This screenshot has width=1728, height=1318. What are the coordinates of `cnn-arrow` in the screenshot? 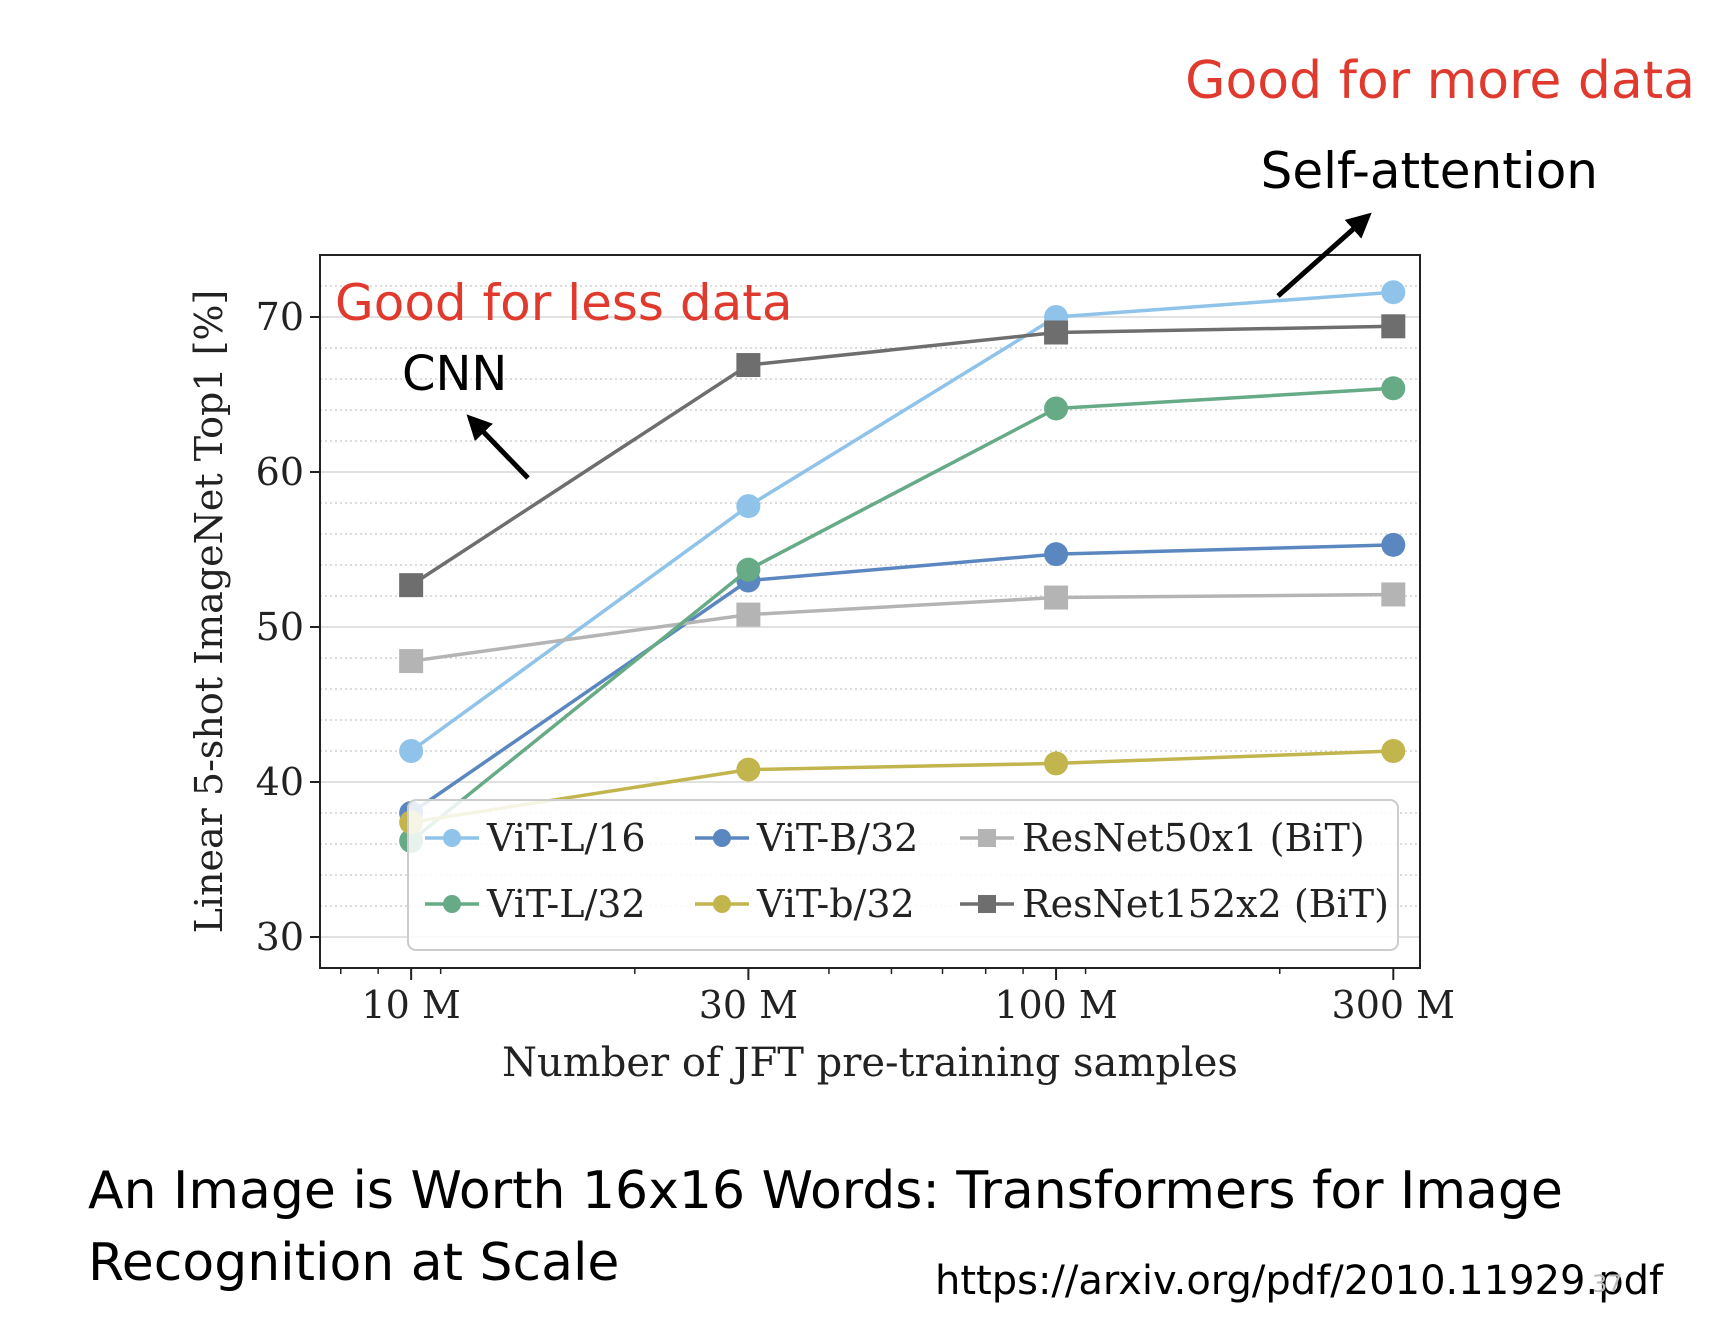 It's located at (498, 447).